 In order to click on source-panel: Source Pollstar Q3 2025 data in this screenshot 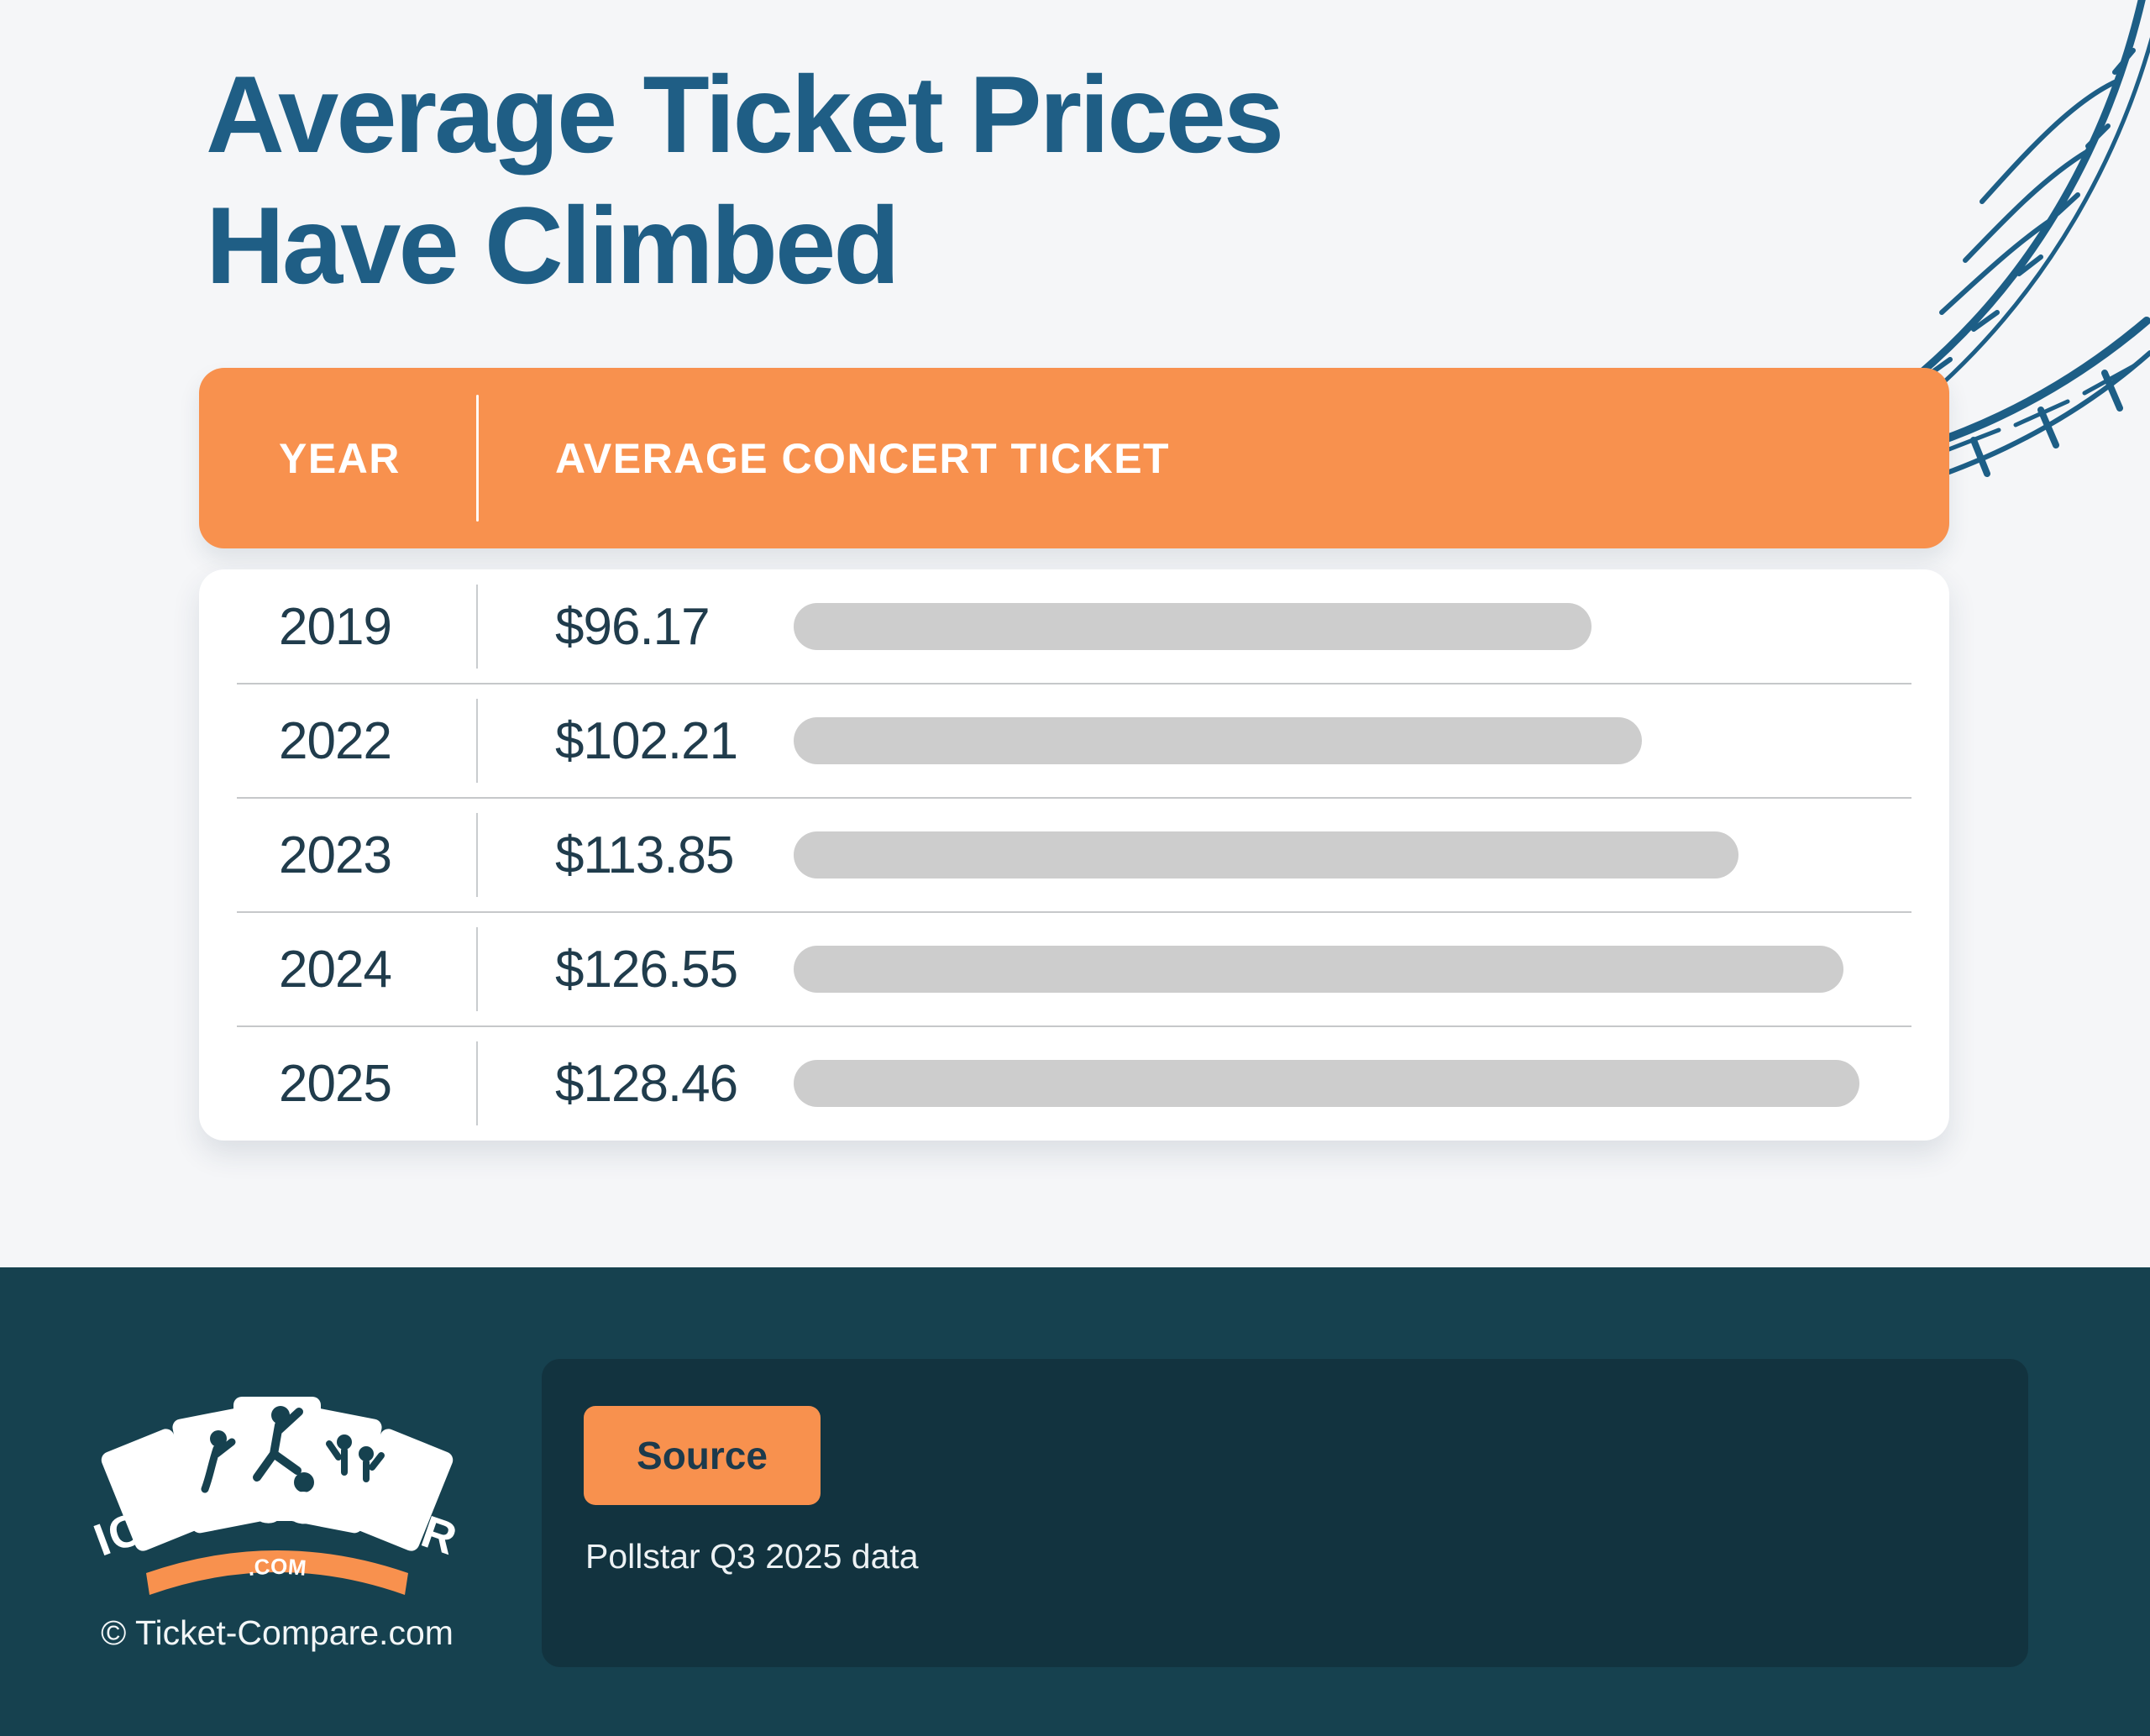, I will do `click(1285, 1513)`.